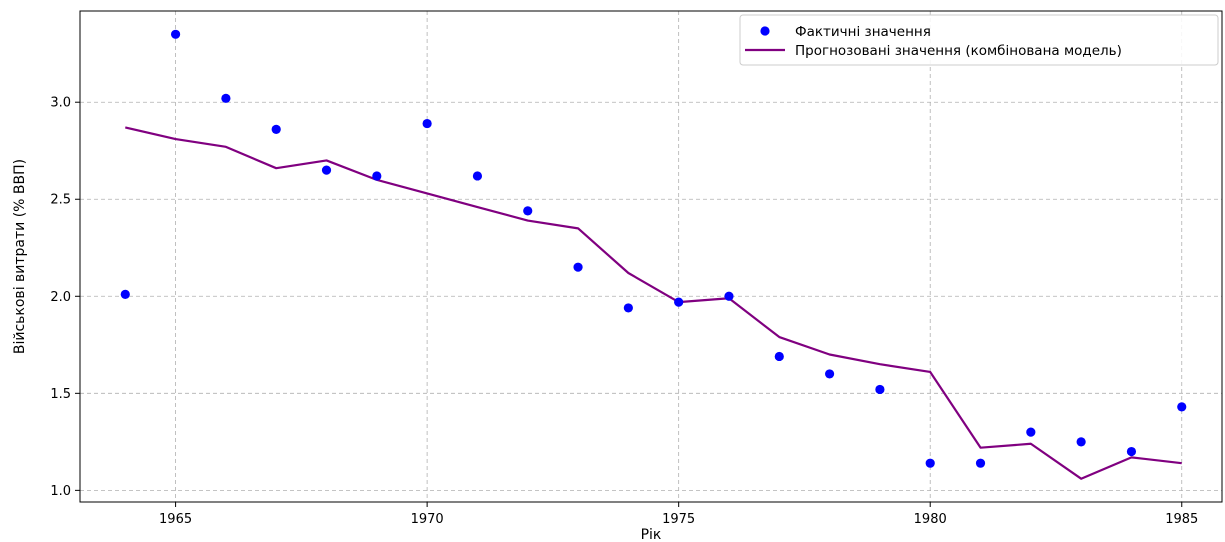 The height and width of the screenshot is (542, 1225). I want to click on x-tick-label: 1975, so click(678, 519).